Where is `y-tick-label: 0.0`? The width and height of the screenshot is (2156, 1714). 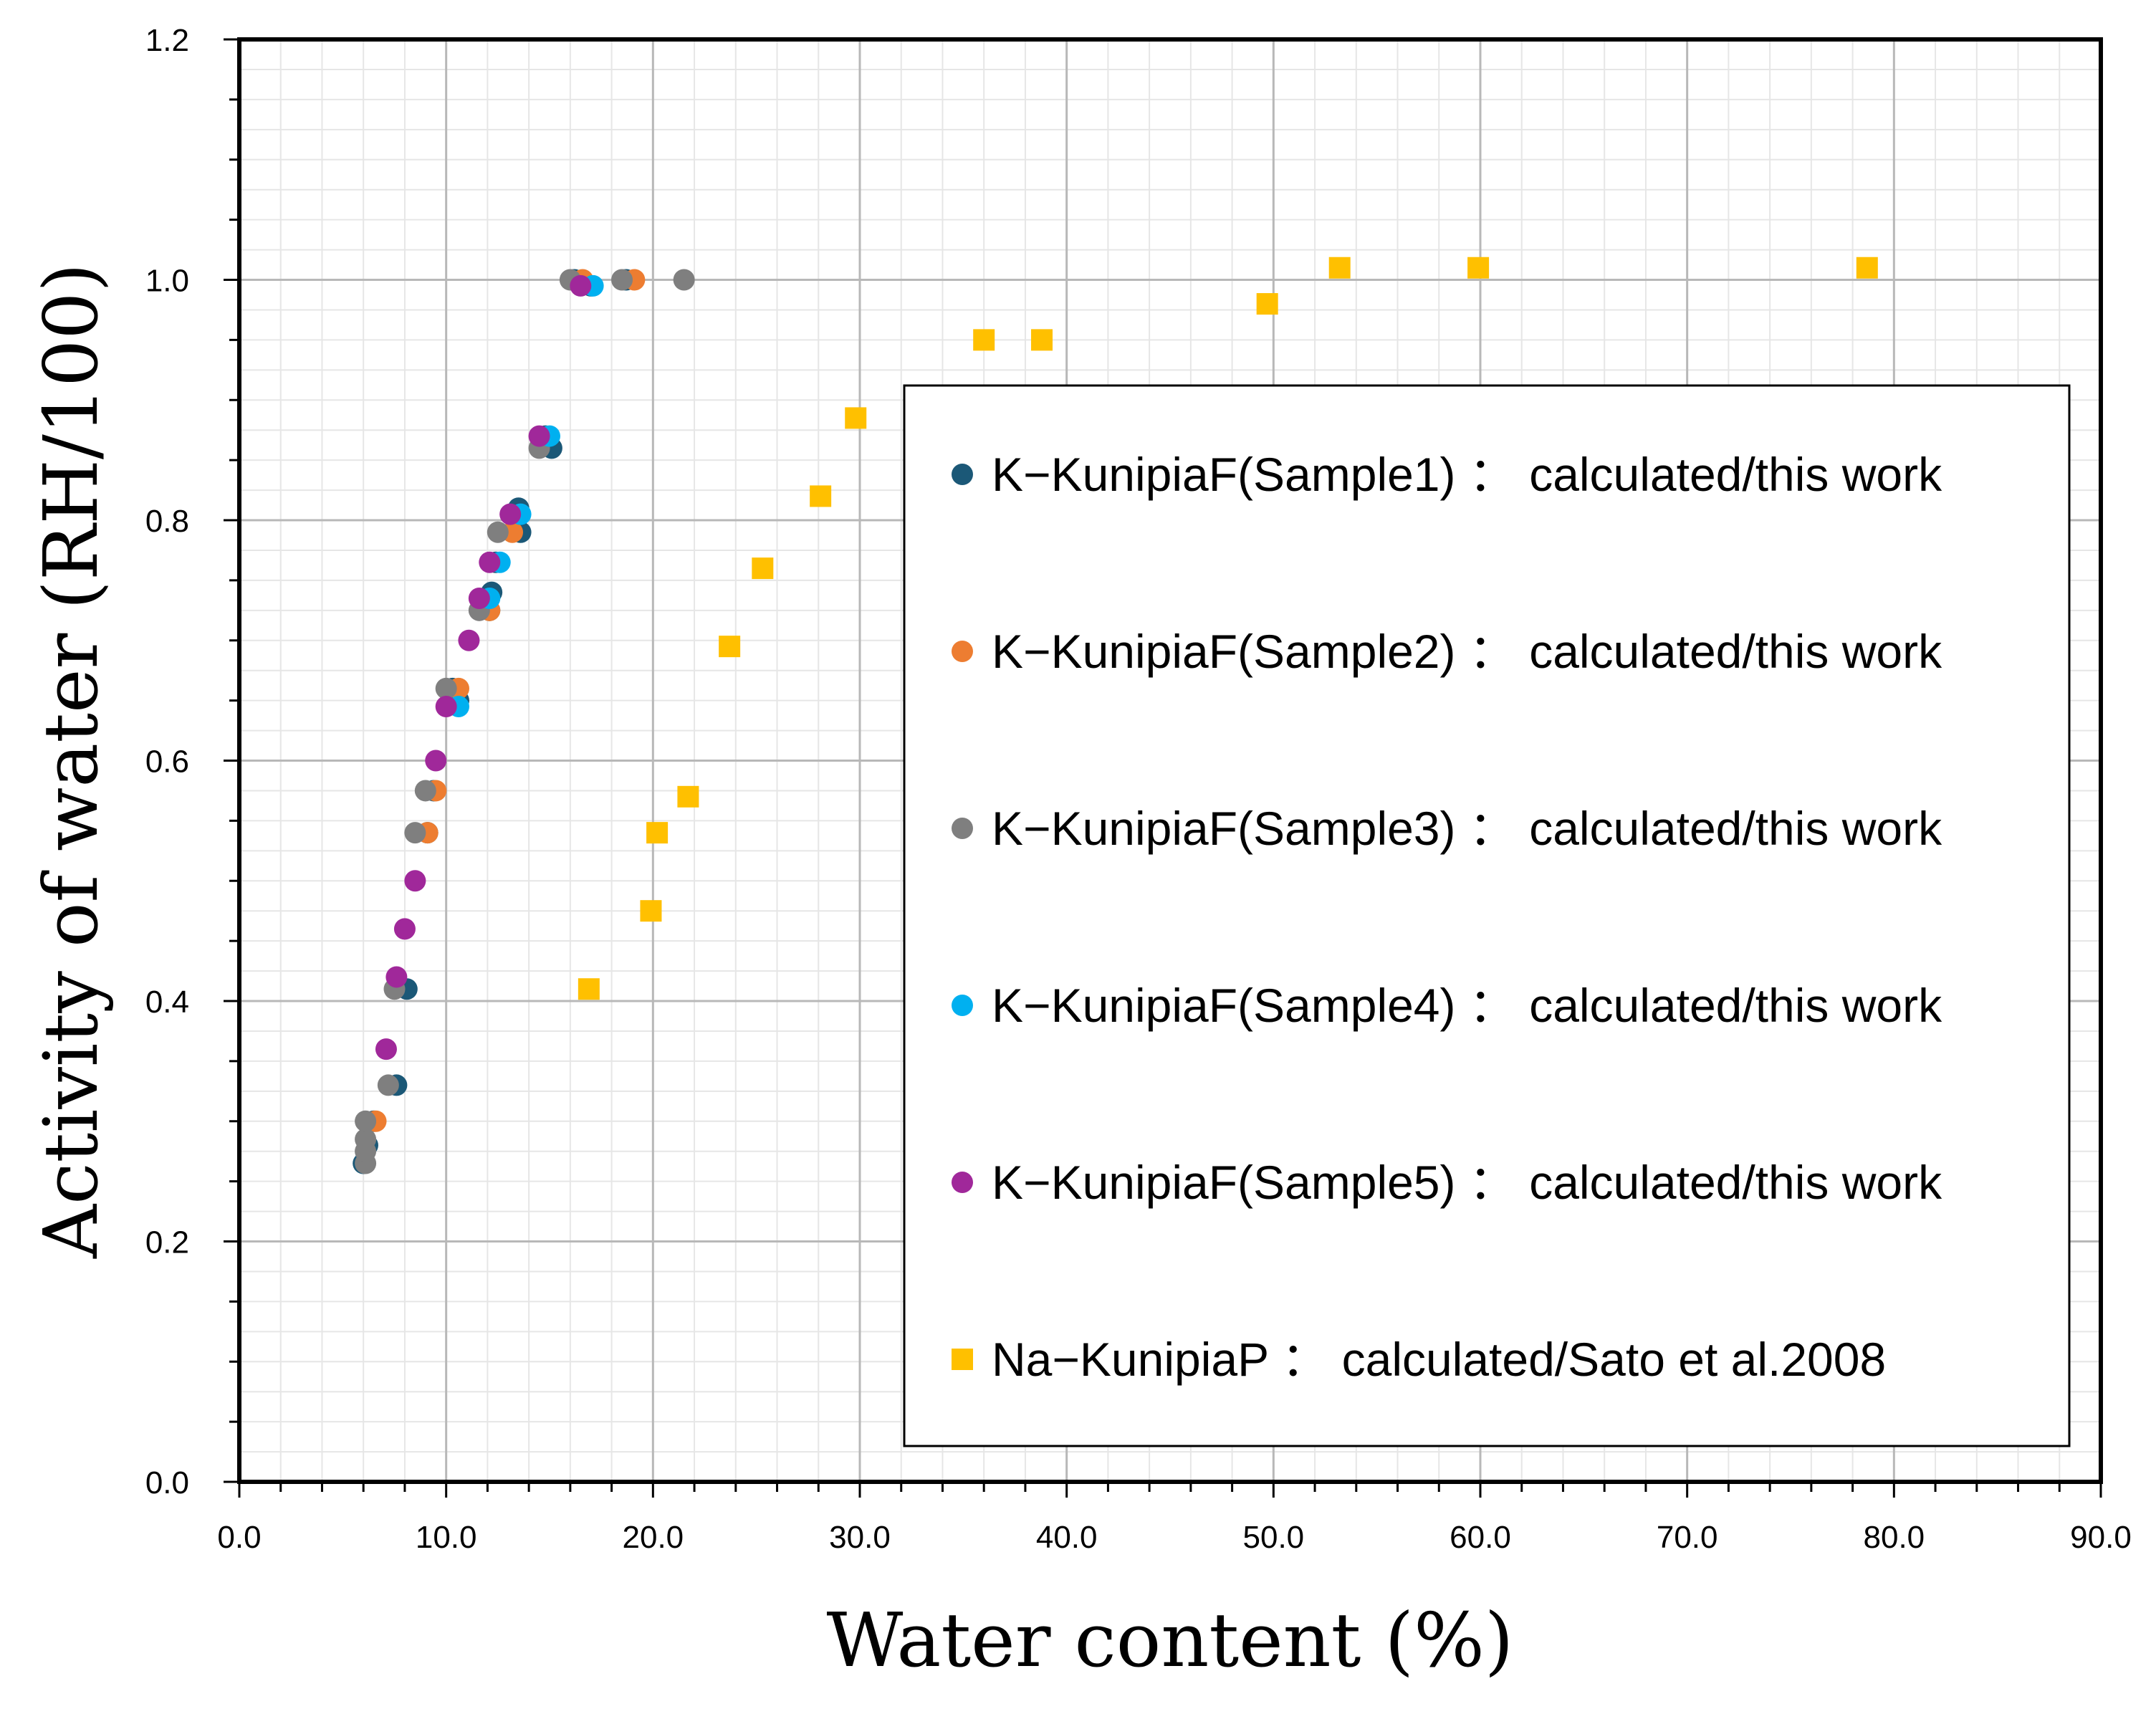
y-tick-label: 0.0 is located at coordinates (167, 1483).